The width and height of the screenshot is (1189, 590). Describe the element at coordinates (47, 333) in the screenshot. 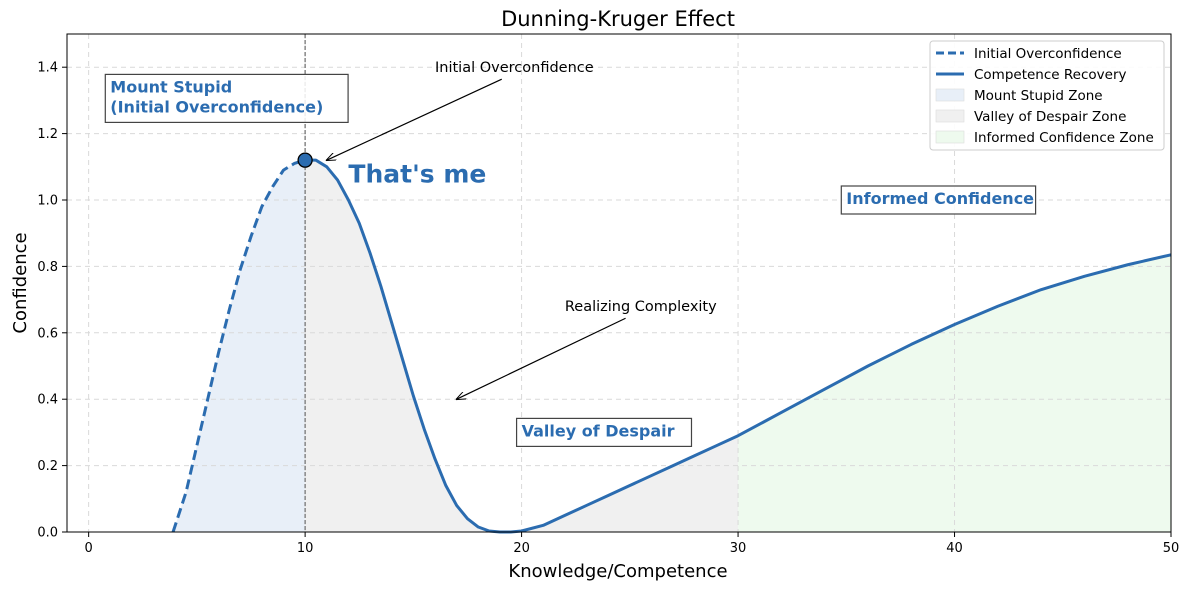

I see `y-tick-label: 0.6` at that location.